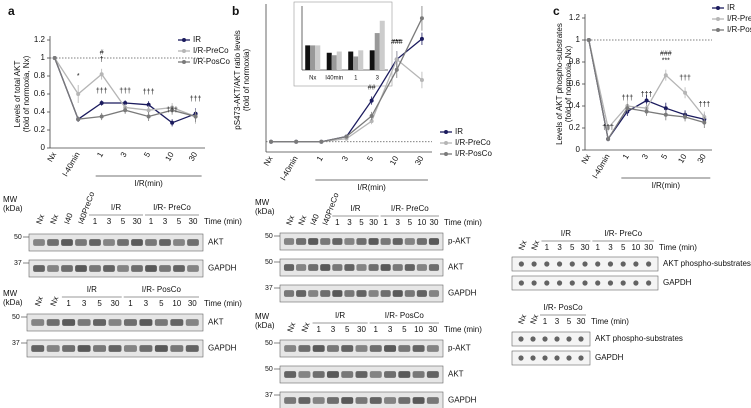 This screenshot has width=751, height=408. I want to click on x-tick-label: I-40min, so click(71, 165).